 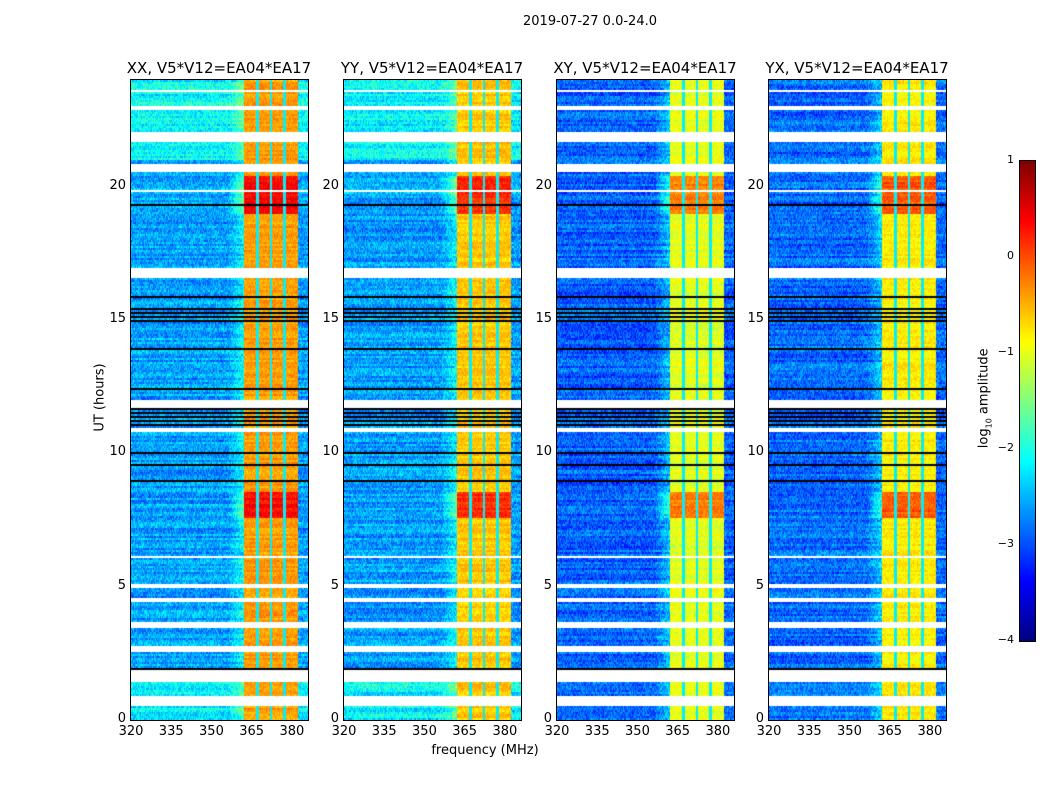 What do you see at coordinates (857, 68) in the screenshot?
I see `panel-title: YX, V5*V12=EA04*EA17` at bounding box center [857, 68].